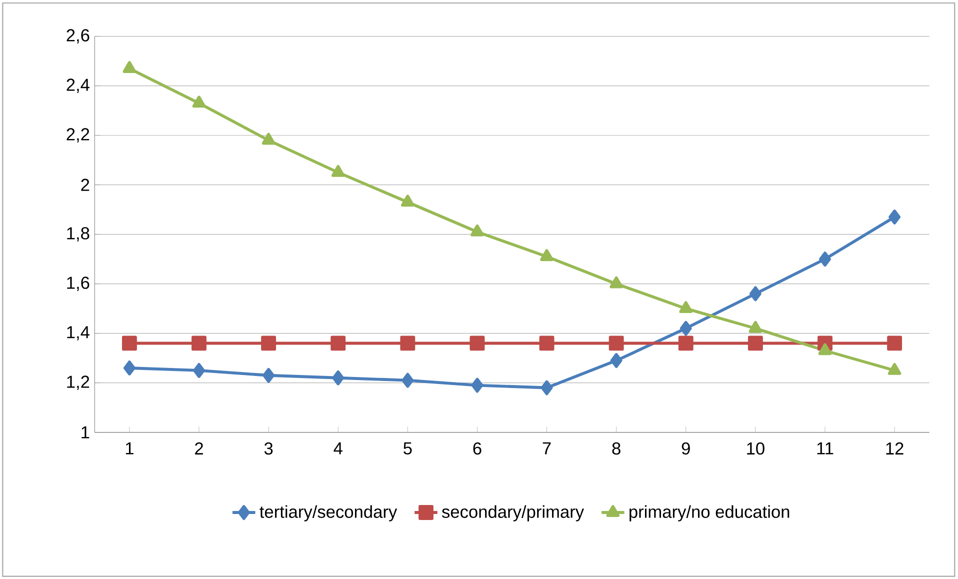 This screenshot has width=958, height=579. I want to click on y-tick-label: 2, so click(85, 184).